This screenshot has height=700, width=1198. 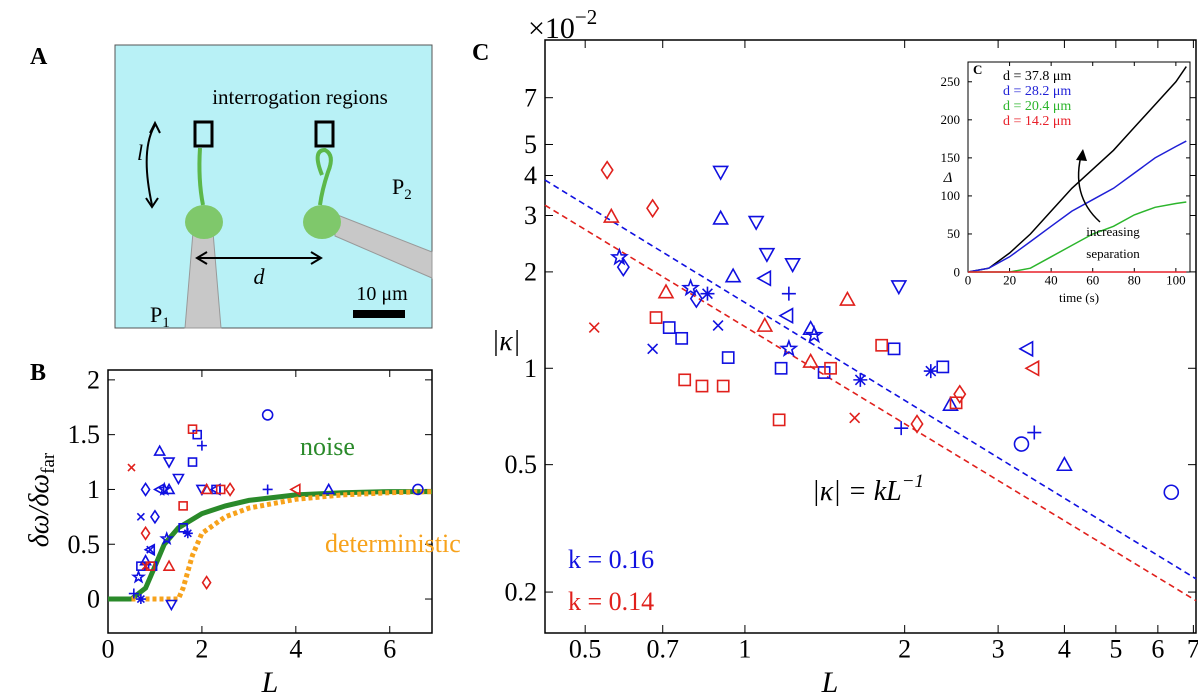 I want to click on flagellum, so click(x=201, y=176).